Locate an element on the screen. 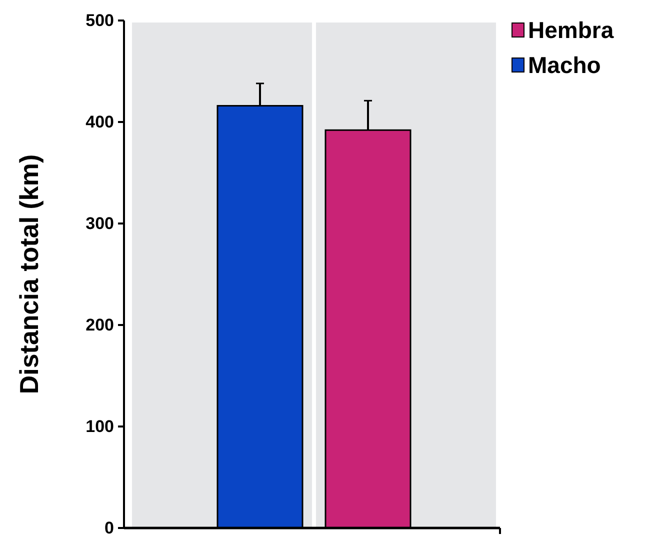  y-tick-label: 0 is located at coordinates (109, 528).